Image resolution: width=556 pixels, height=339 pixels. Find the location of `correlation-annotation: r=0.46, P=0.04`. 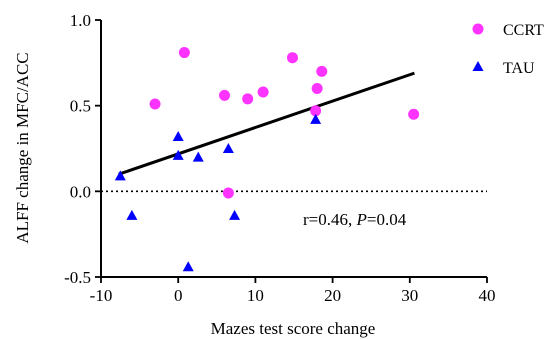

correlation-annotation: r=0.46, P=0.04 is located at coordinates (355, 219).